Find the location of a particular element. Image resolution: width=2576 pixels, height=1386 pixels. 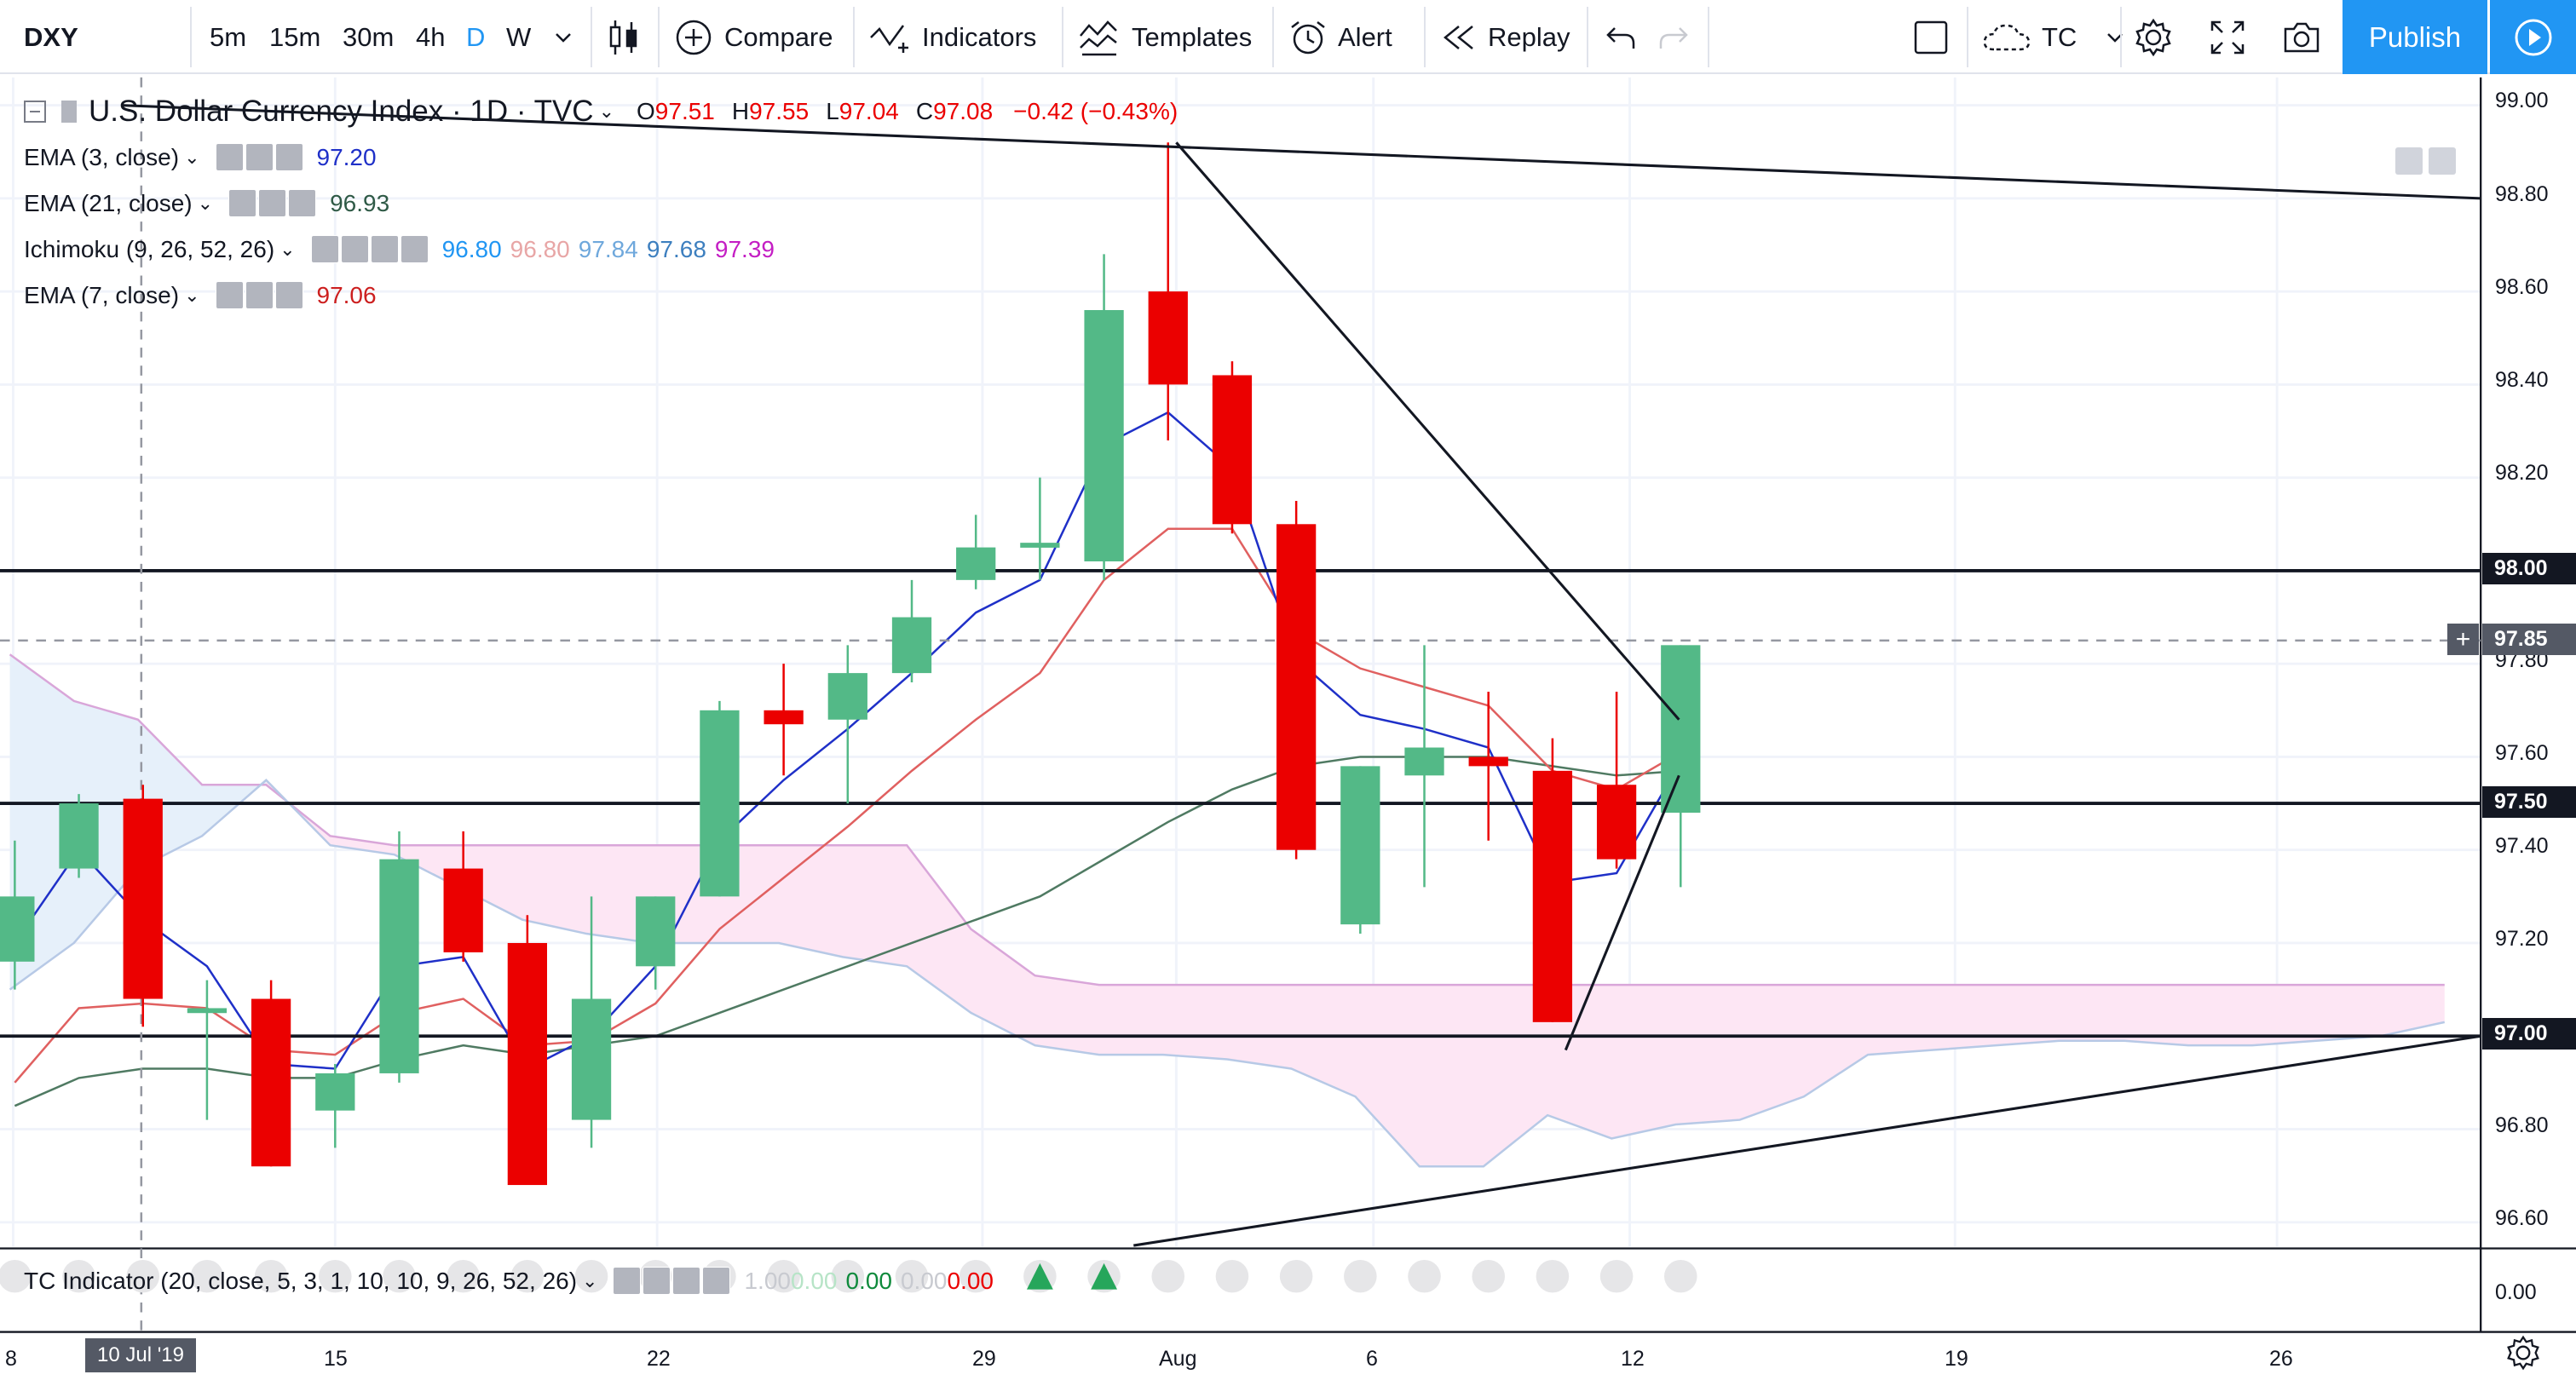

settings-button is located at coordinates (2153, 37).